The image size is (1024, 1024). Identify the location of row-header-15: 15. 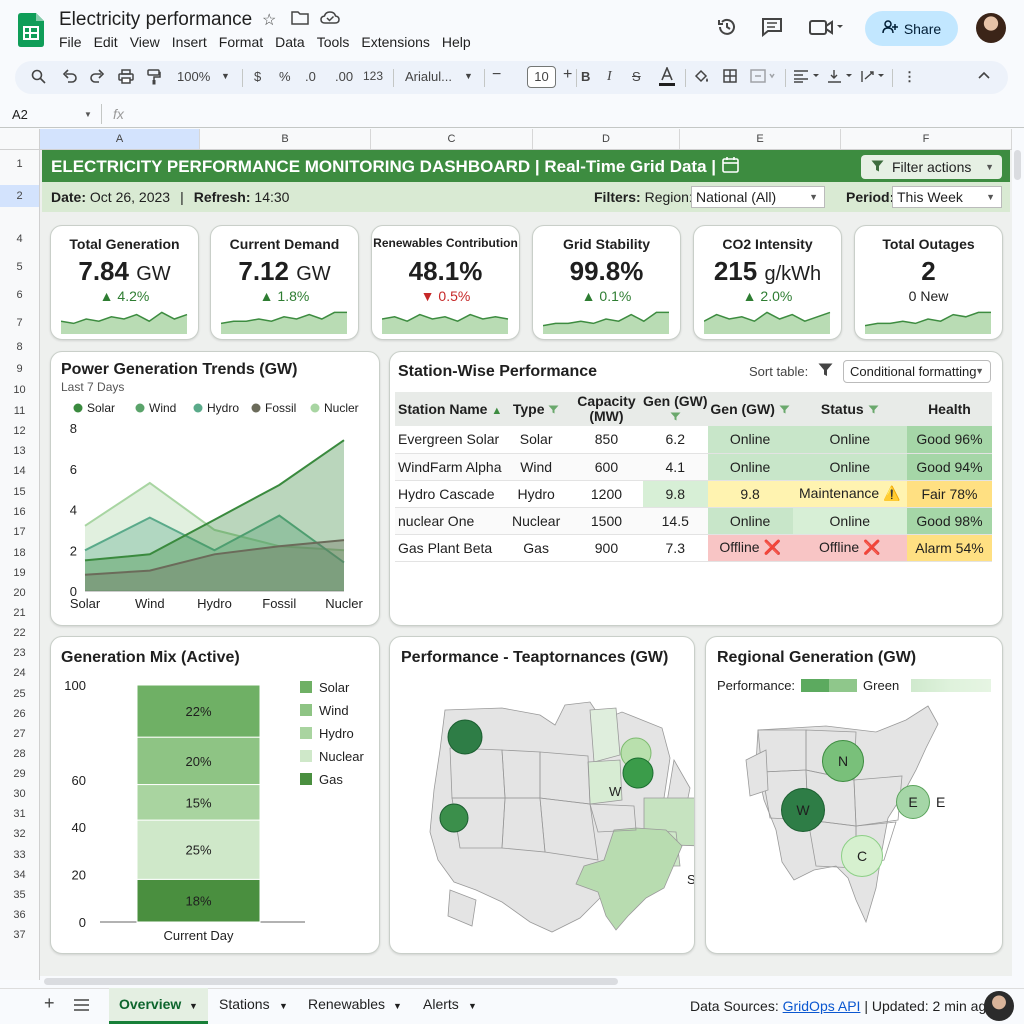
(19, 492).